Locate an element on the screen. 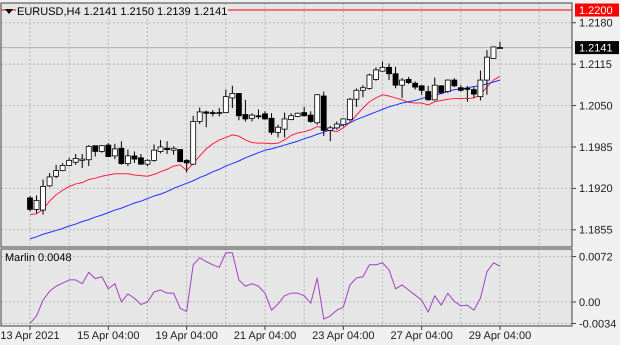 Image resolution: width=620 pixels, height=345 pixels. y-tick-label: 1.2115 is located at coordinates (595, 65).